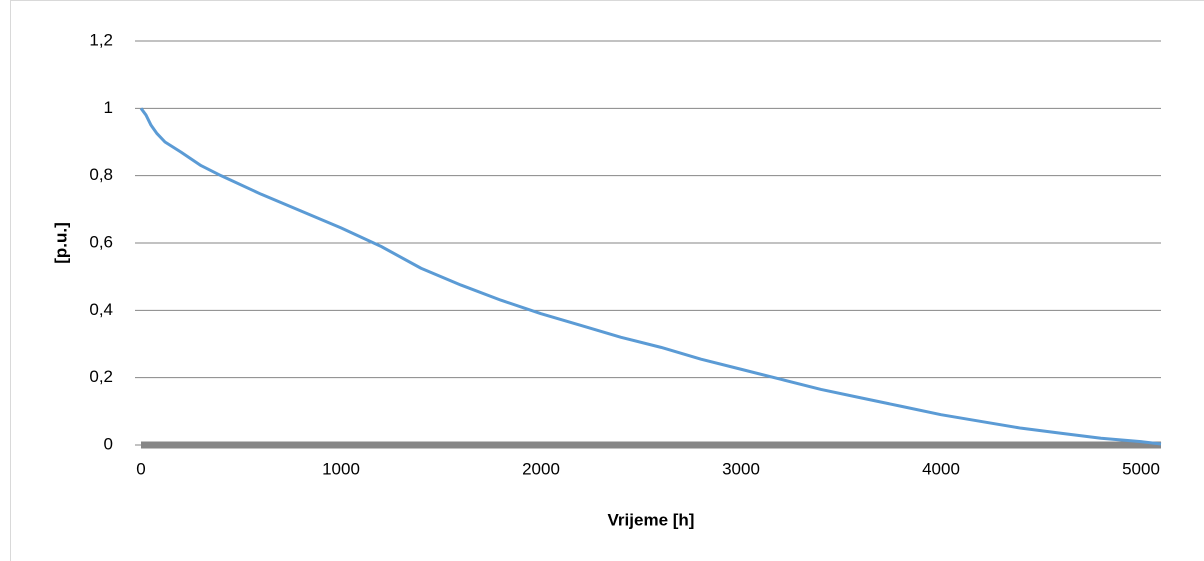 The height and width of the screenshot is (561, 1204). Describe the element at coordinates (108, 107) in the screenshot. I see `y-tick-label: 1` at that location.